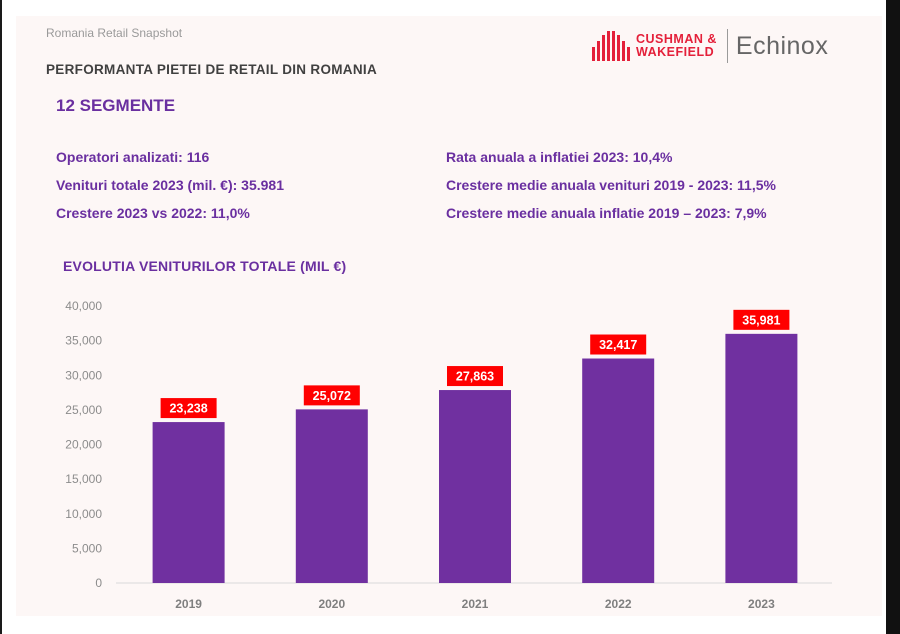 Image resolution: width=900 pixels, height=634 pixels. I want to click on bar-2019, so click(188, 502).